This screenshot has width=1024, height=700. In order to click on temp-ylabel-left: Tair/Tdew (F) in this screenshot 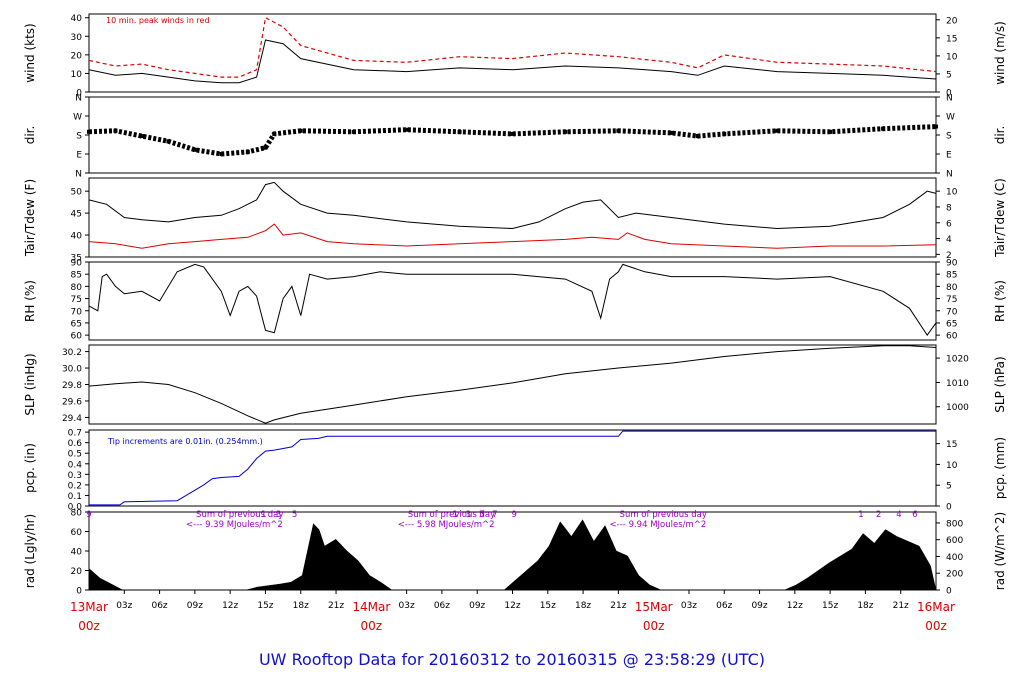, I will do `click(30, 218)`.